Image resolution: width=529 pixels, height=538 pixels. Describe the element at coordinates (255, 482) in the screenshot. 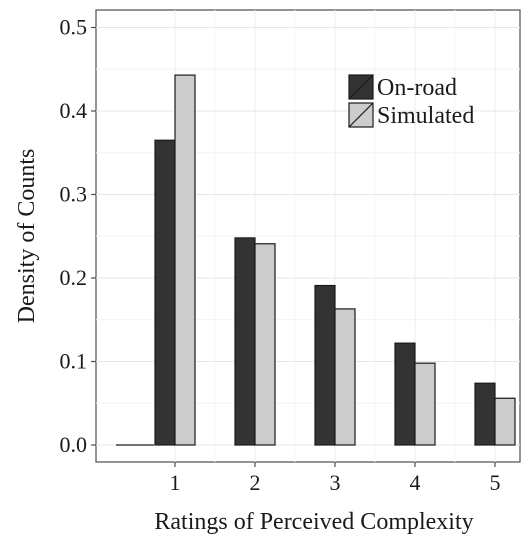

I see `x-tick-label: 2` at that location.